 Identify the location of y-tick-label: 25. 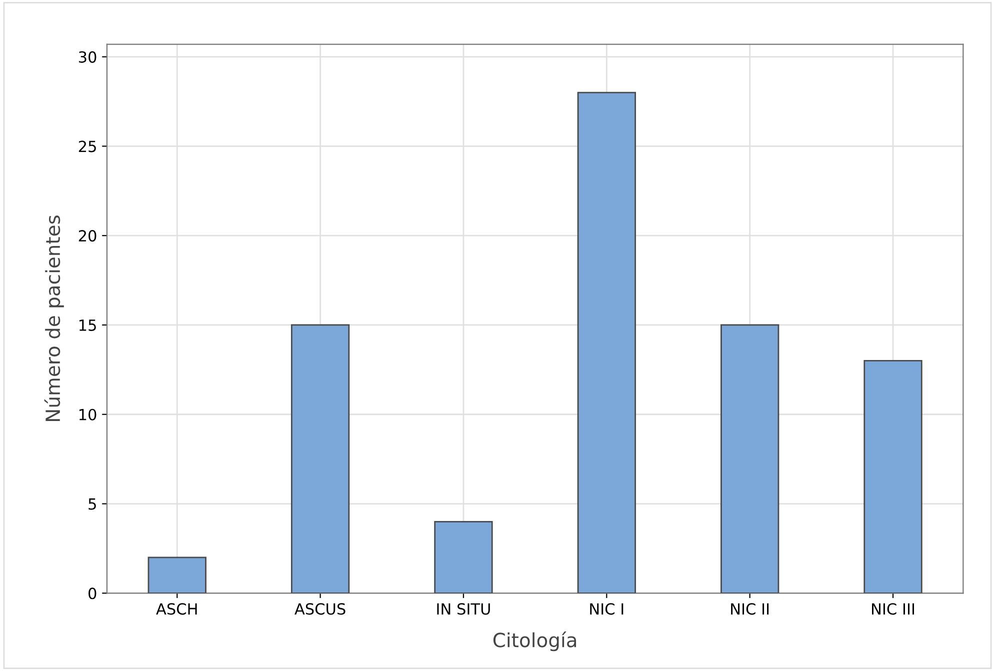
(87, 146).